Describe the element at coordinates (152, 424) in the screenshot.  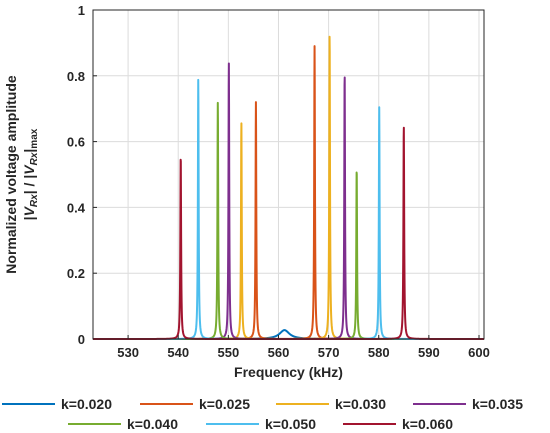
I see `legend-label: k=0.040` at that location.